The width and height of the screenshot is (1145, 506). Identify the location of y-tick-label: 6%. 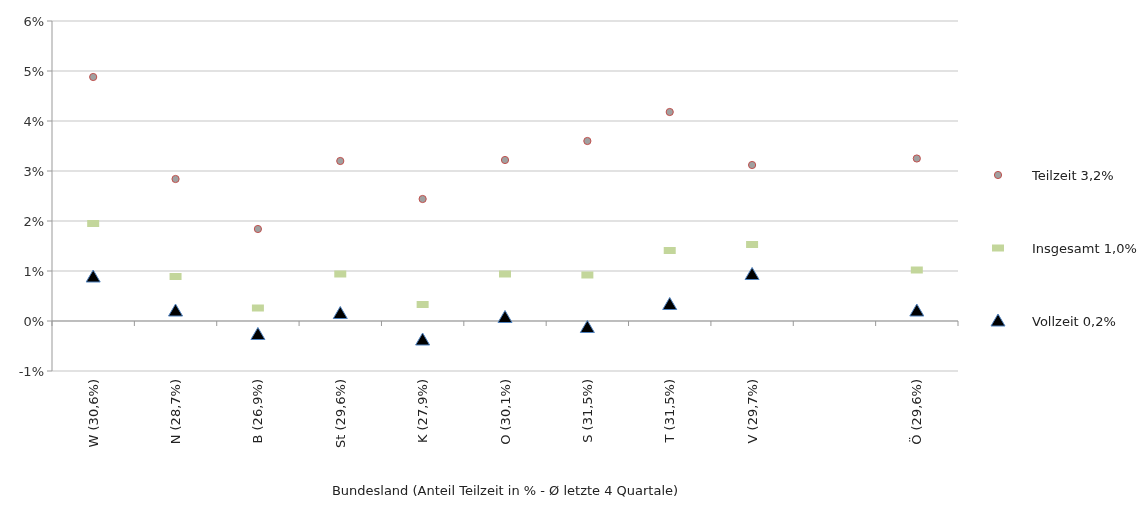
(33, 21).